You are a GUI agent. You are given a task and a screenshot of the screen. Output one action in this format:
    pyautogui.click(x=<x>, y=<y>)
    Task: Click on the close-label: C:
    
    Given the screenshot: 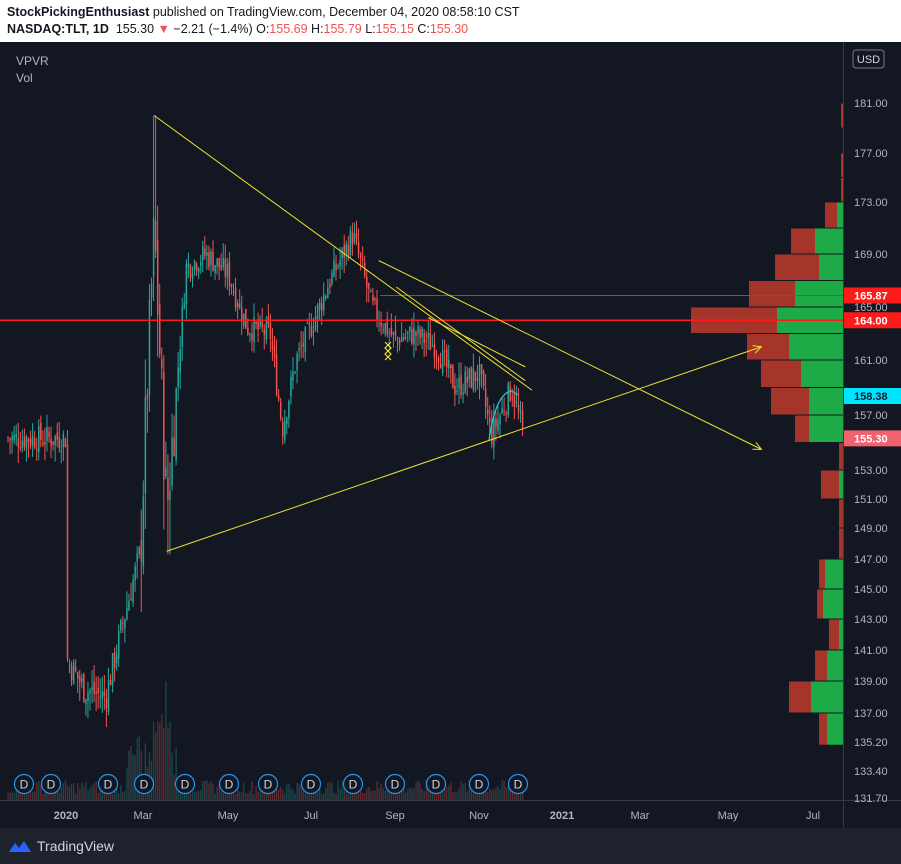 What is the action you would take?
    pyautogui.click(x=423, y=29)
    